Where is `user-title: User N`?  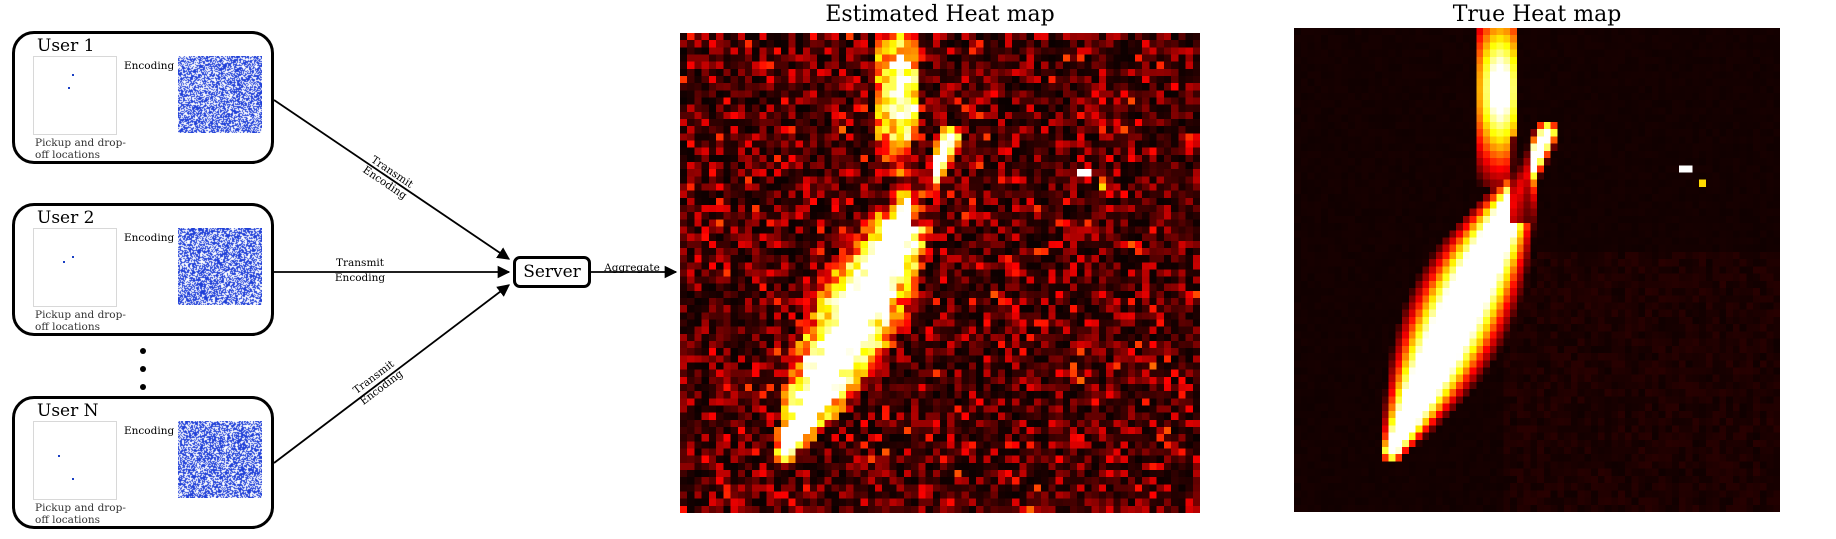 user-title: User N is located at coordinates (68, 411).